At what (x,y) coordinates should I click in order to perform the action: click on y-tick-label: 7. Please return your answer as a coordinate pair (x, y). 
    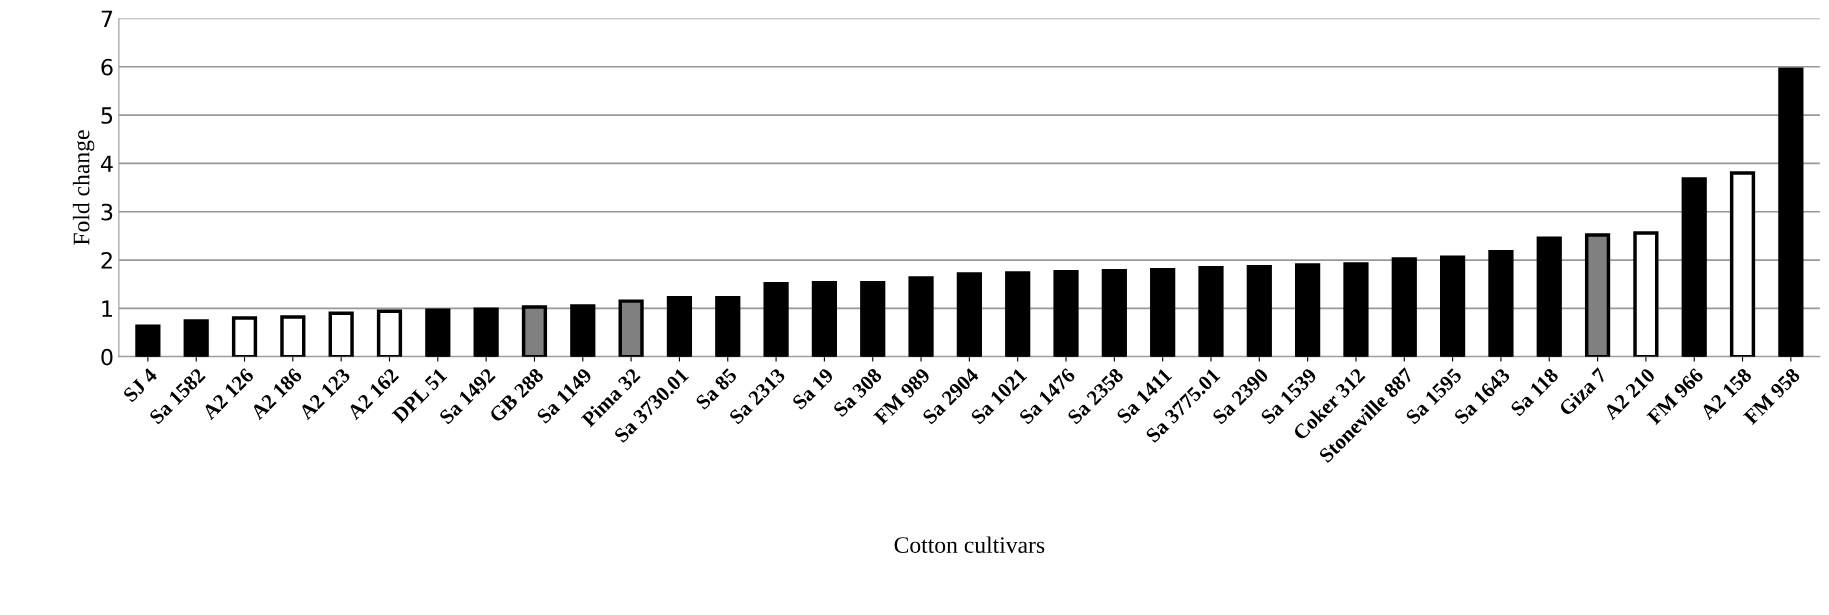
    Looking at the image, I should click on (107, 18).